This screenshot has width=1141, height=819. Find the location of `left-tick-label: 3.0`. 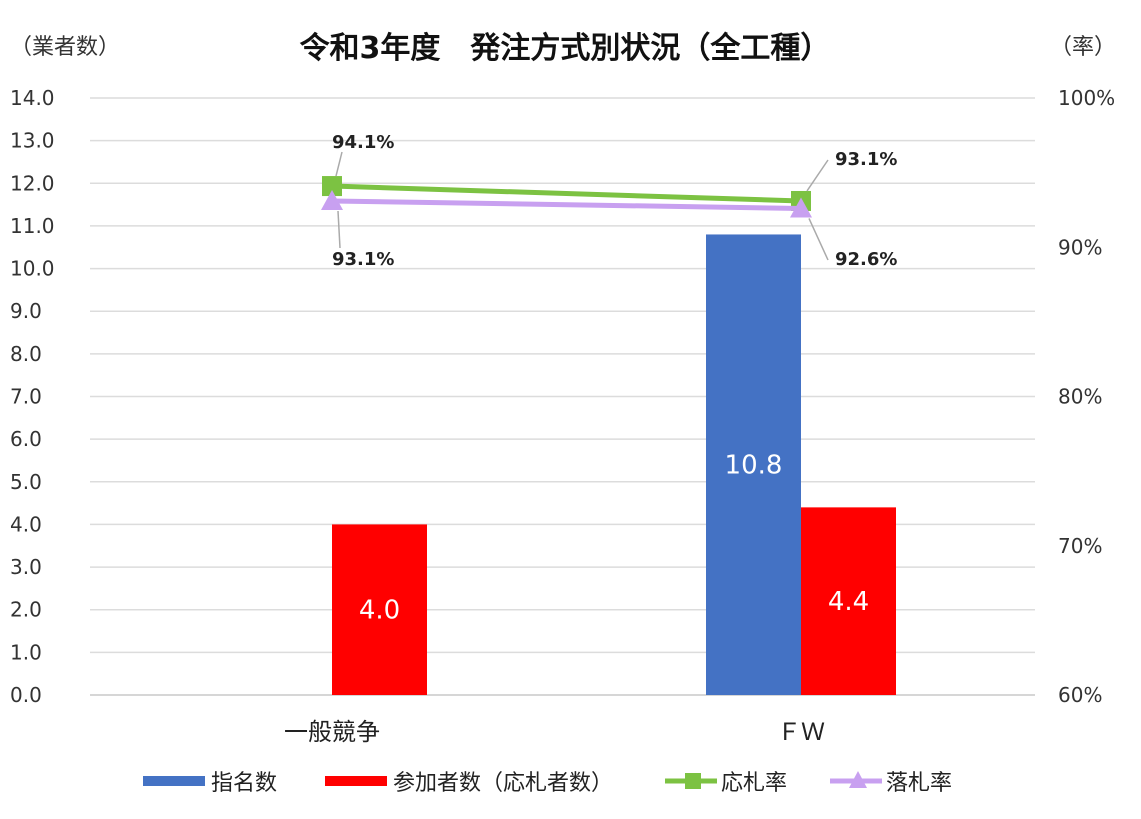

left-tick-label: 3.0 is located at coordinates (26, 567).